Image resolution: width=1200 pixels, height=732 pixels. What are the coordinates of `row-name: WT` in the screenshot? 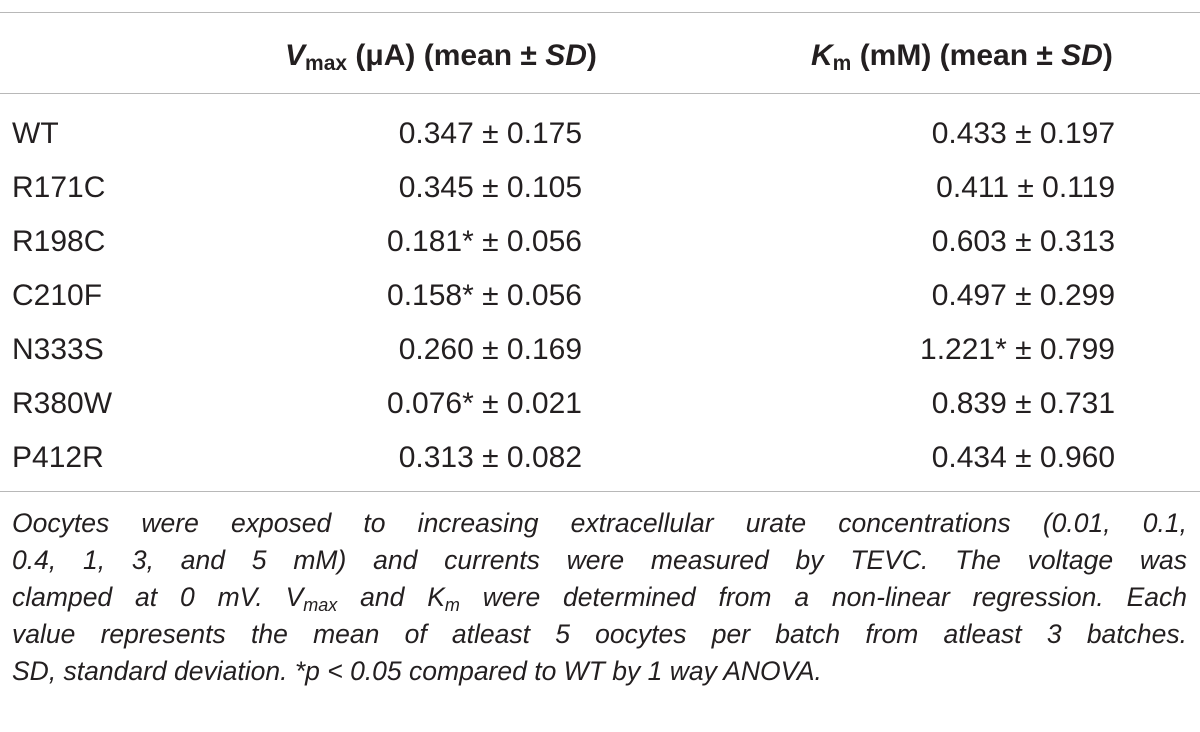 It's located at (35, 133).